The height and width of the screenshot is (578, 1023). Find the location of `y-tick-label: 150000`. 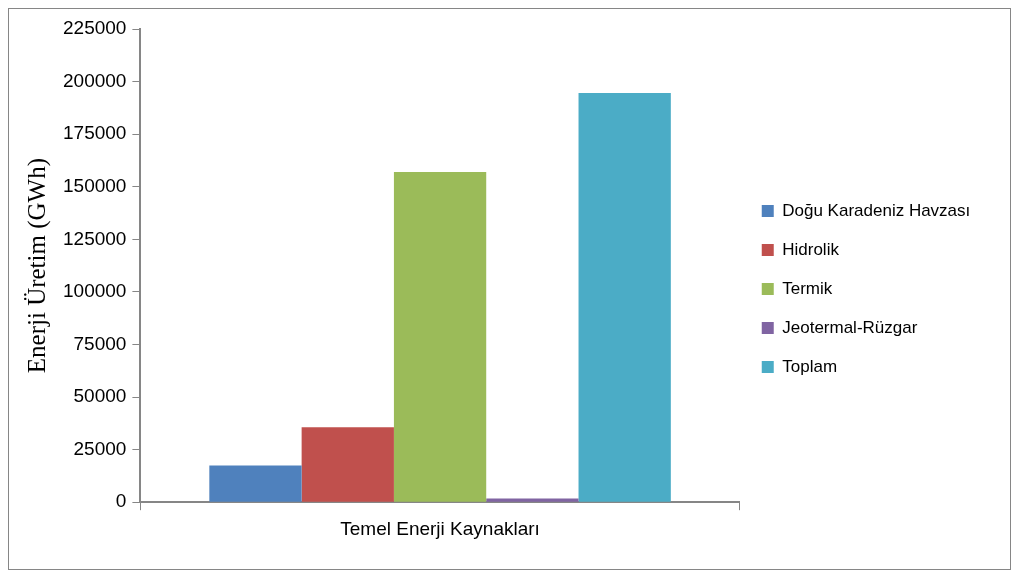

y-tick-label: 150000 is located at coordinates (95, 185).